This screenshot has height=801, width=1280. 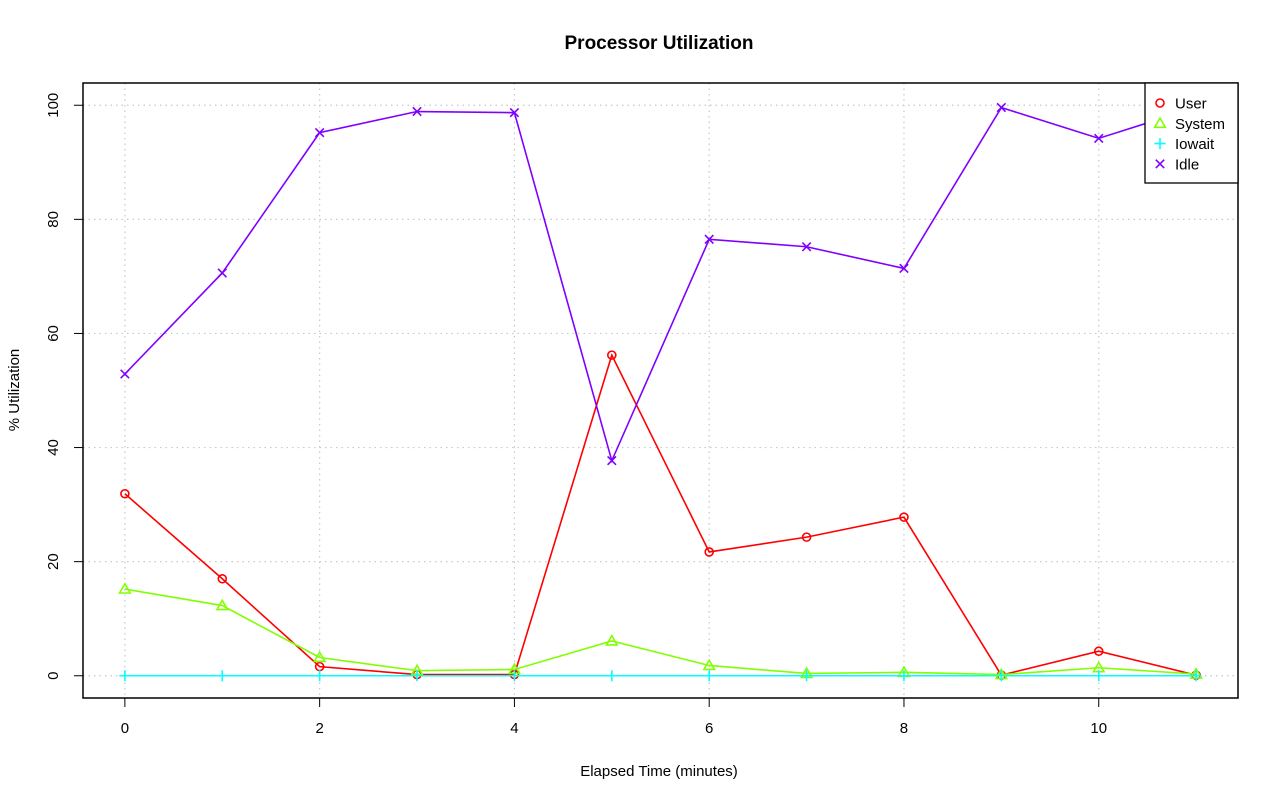 I want to click on y-axis-label: % Utilization, so click(x=14, y=390).